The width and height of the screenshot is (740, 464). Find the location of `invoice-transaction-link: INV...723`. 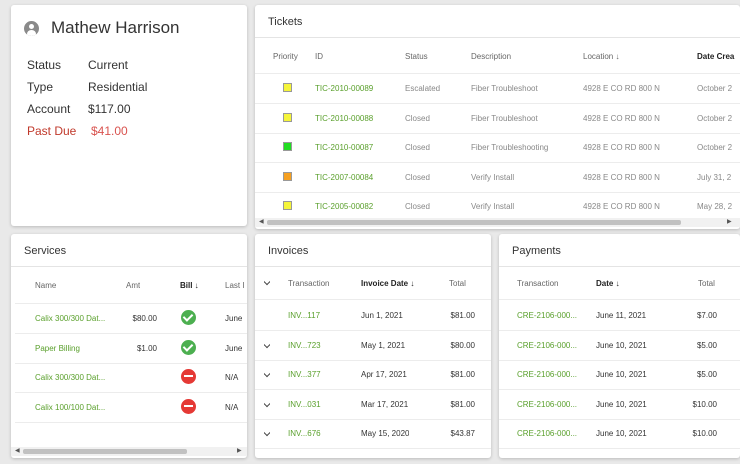

invoice-transaction-link: INV...723 is located at coordinates (304, 345).